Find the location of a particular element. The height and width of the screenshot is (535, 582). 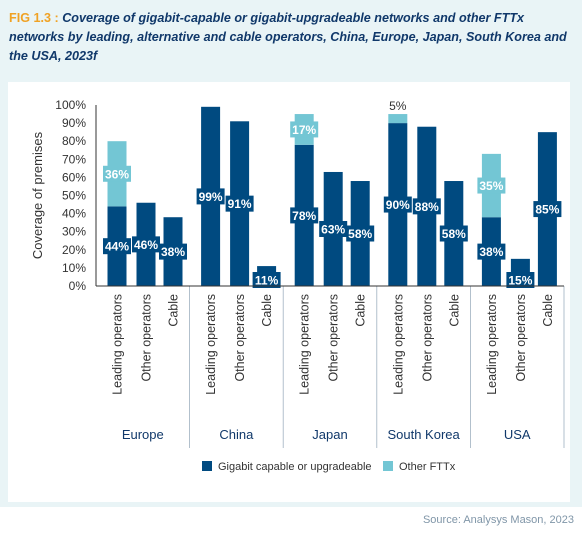

data-label-other: 17% is located at coordinates (304, 130).